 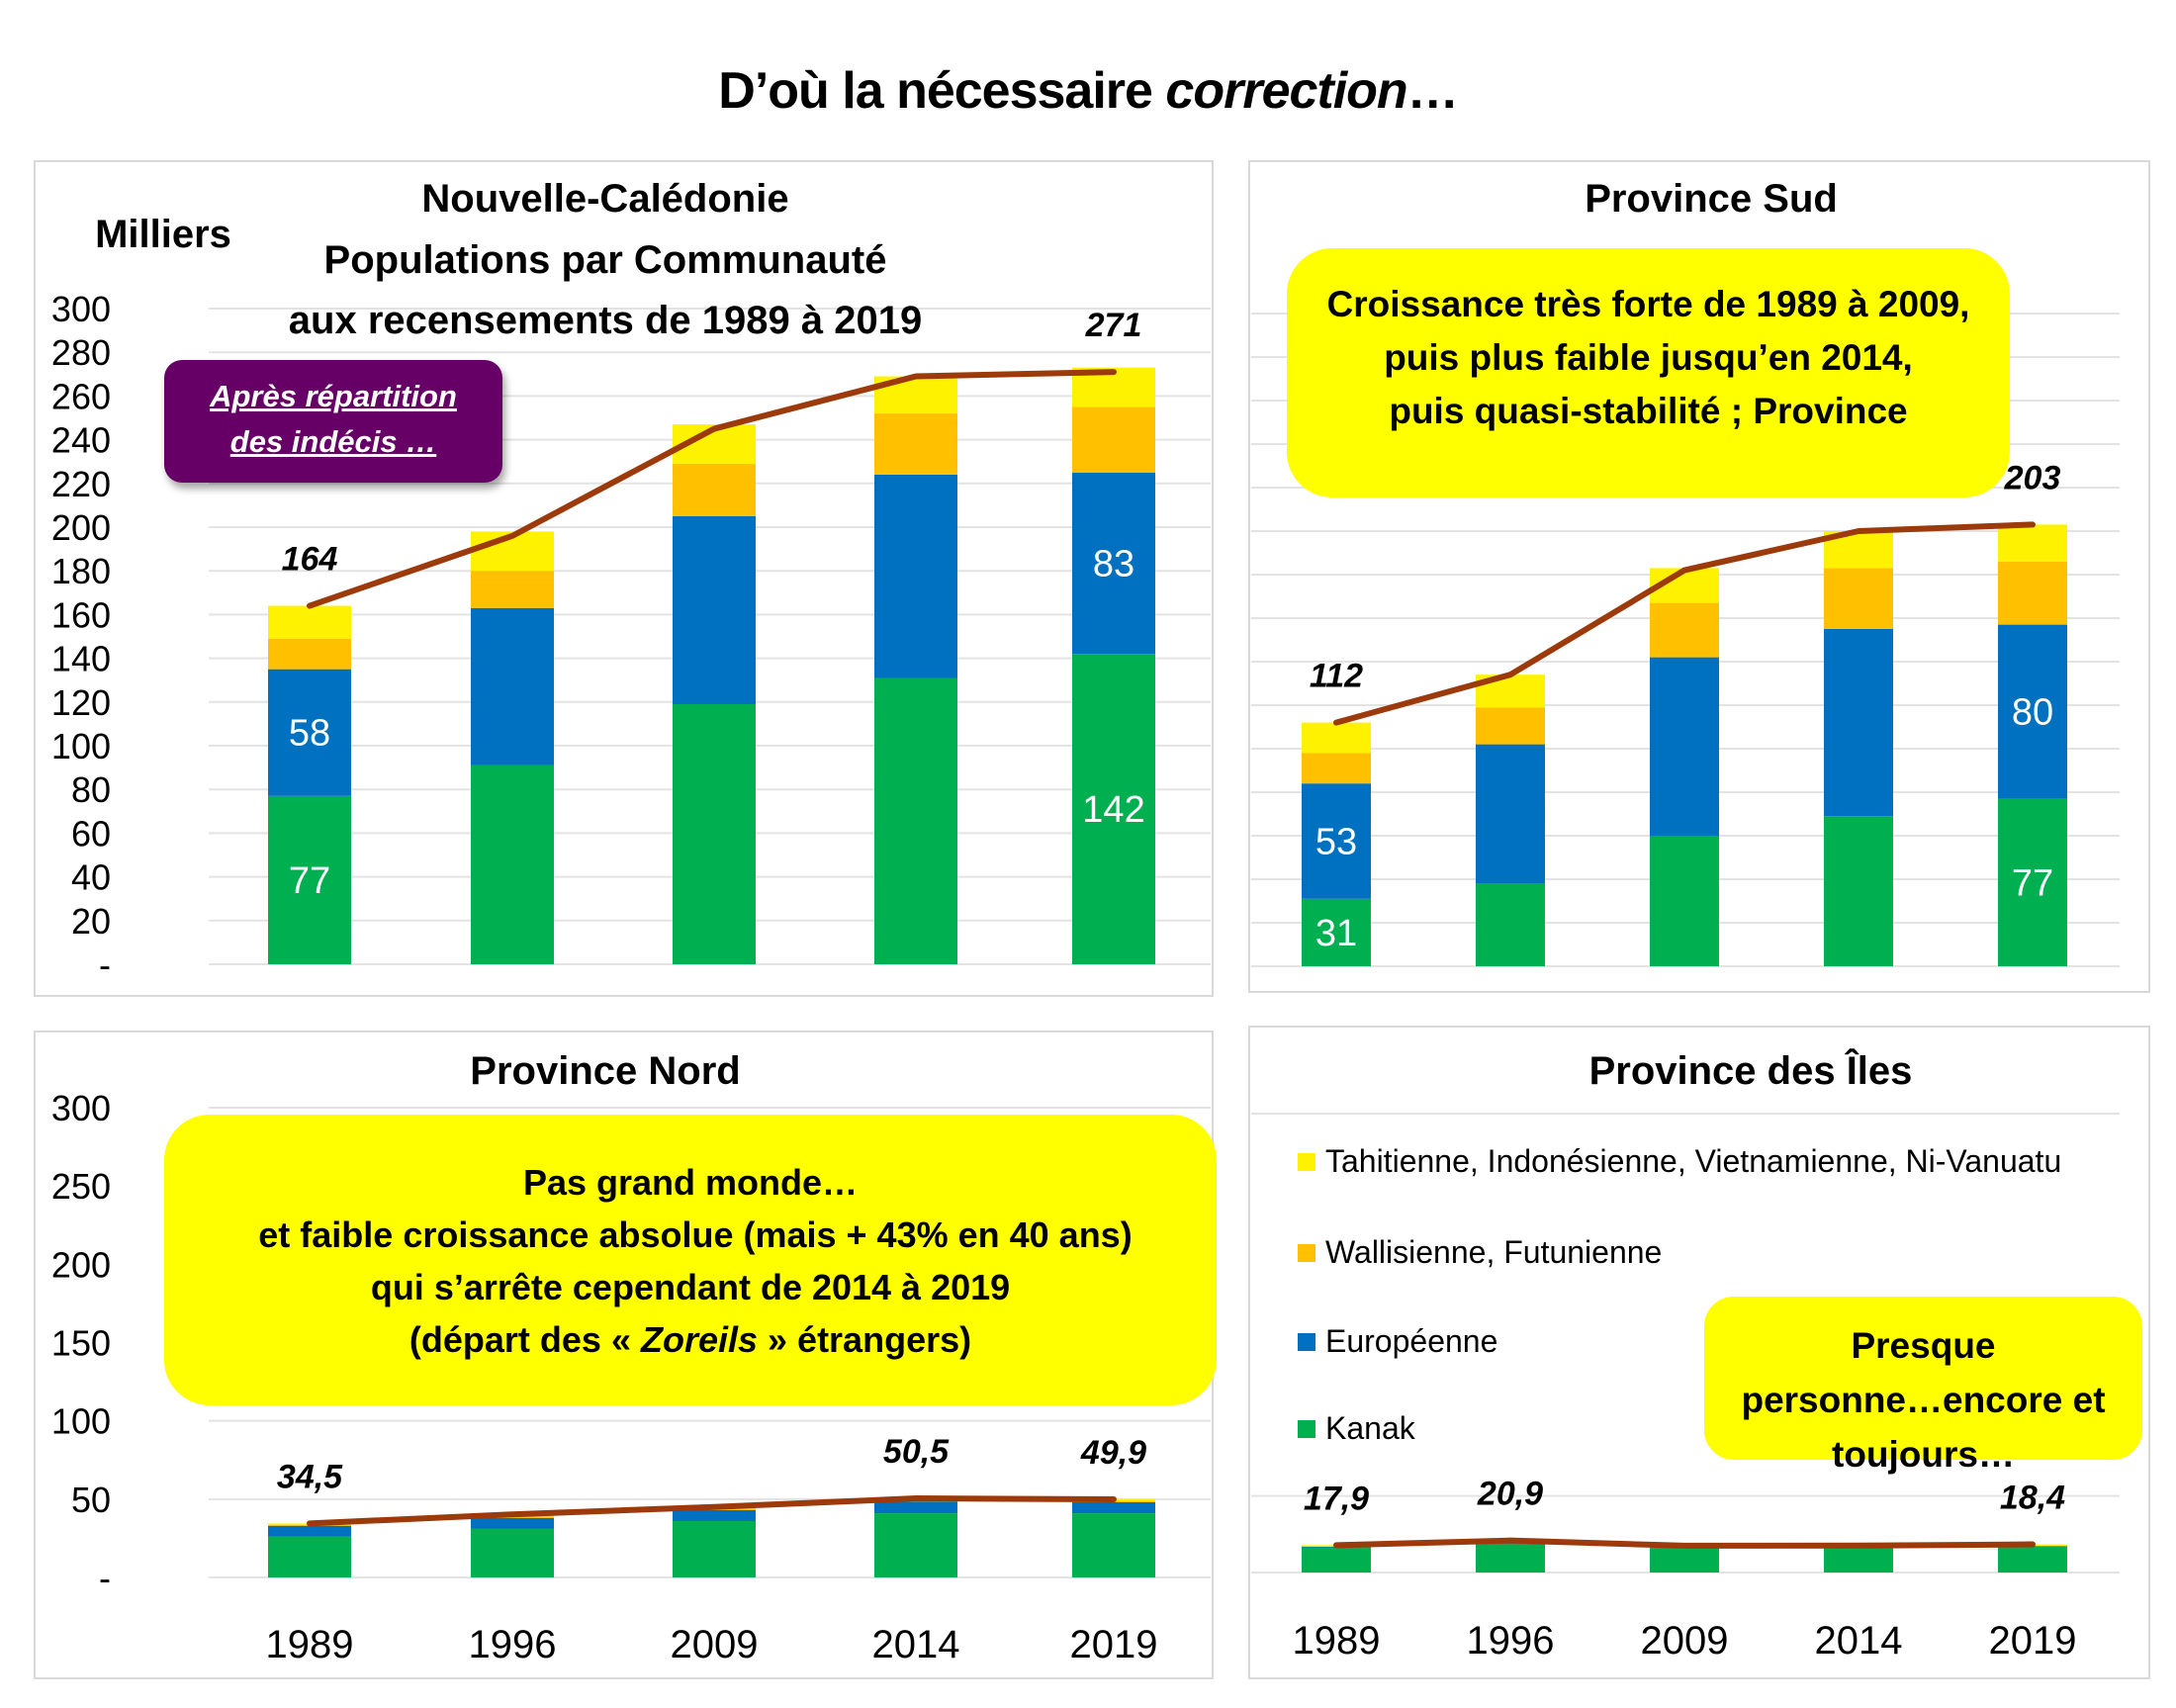 I want to click on total-line-sud, so click(x=1684, y=624).